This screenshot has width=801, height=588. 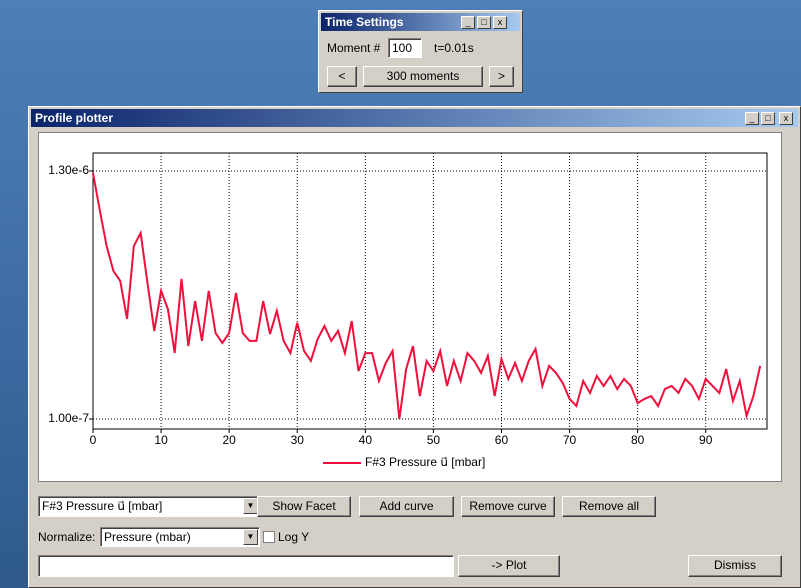 I want to click on remove-all-button: Remove all, so click(x=609, y=506).